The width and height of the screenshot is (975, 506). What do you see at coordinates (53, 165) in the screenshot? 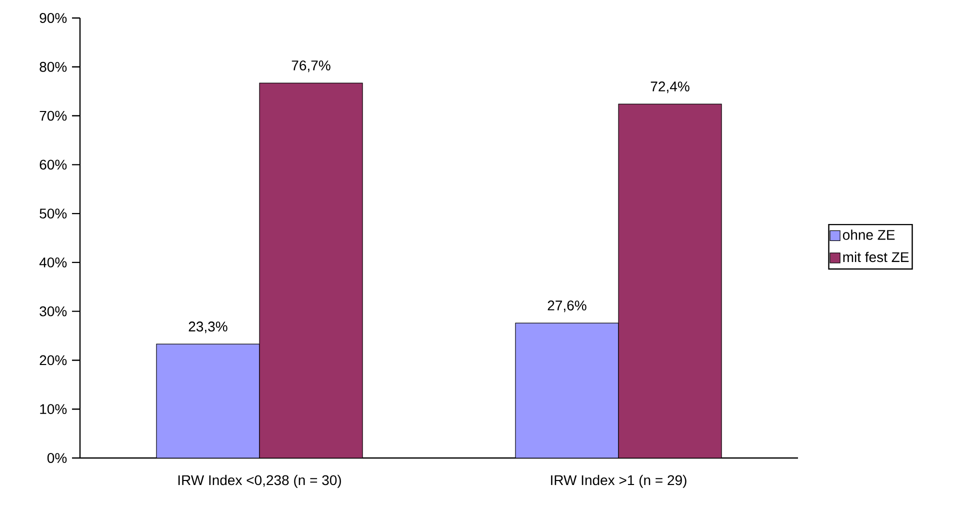
I see `y-tick-label: 60%` at bounding box center [53, 165].